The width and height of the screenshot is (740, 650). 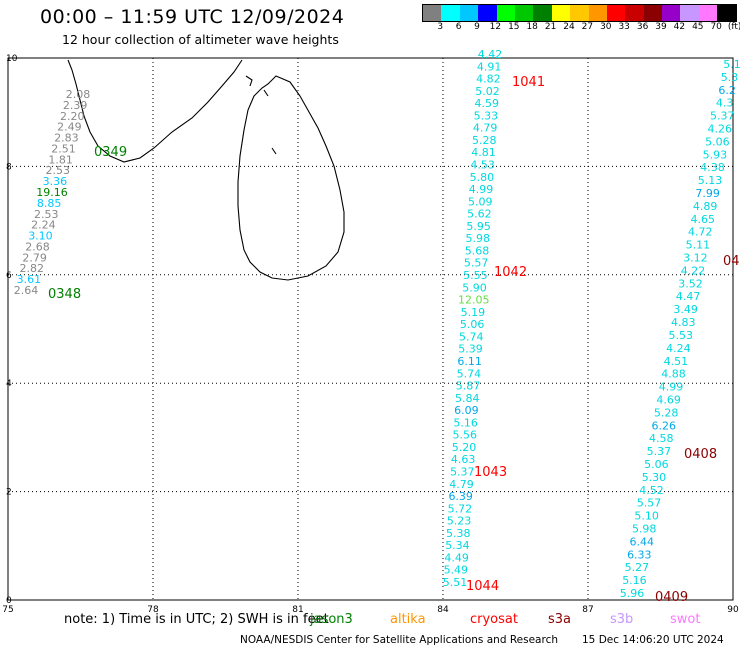 What do you see at coordinates (459, 521) in the screenshot?
I see `swh-value-label: 5.23` at bounding box center [459, 521].